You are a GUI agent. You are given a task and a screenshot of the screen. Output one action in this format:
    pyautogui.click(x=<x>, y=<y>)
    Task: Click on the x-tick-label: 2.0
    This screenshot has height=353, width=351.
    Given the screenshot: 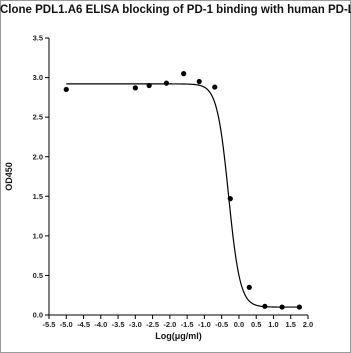 What is the action you would take?
    pyautogui.click(x=308, y=324)
    